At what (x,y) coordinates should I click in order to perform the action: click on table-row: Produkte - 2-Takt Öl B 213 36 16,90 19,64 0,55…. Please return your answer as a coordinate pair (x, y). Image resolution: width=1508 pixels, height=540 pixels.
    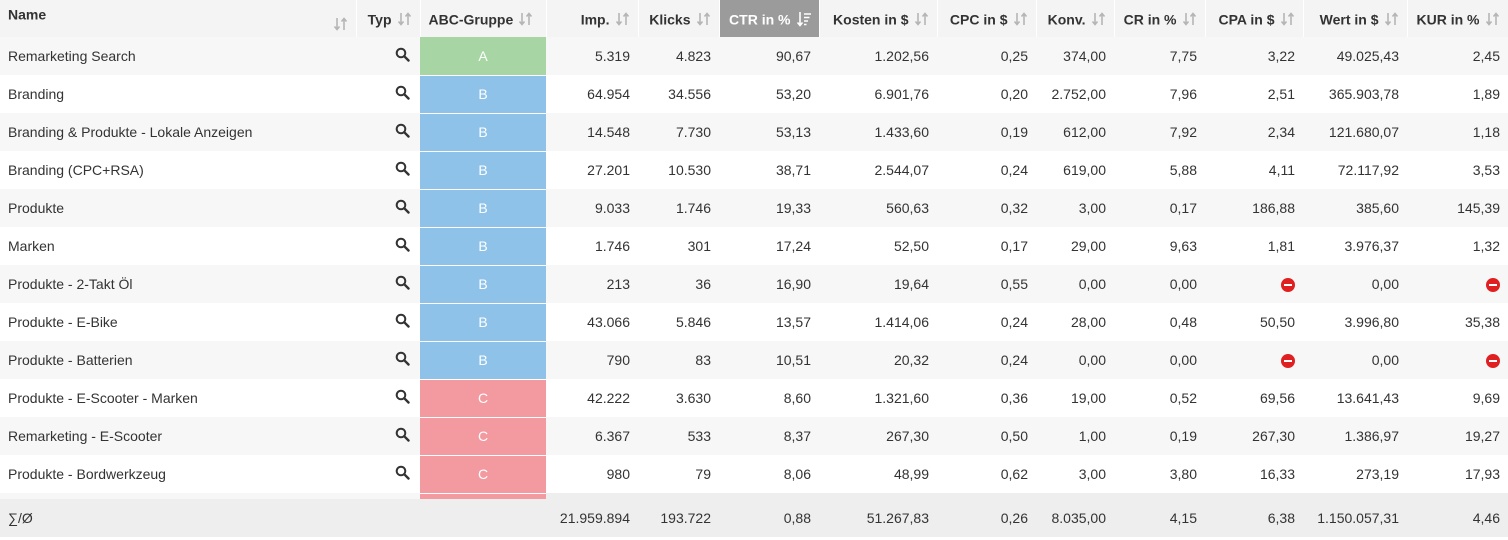
    Looking at the image, I should click on (754, 284).